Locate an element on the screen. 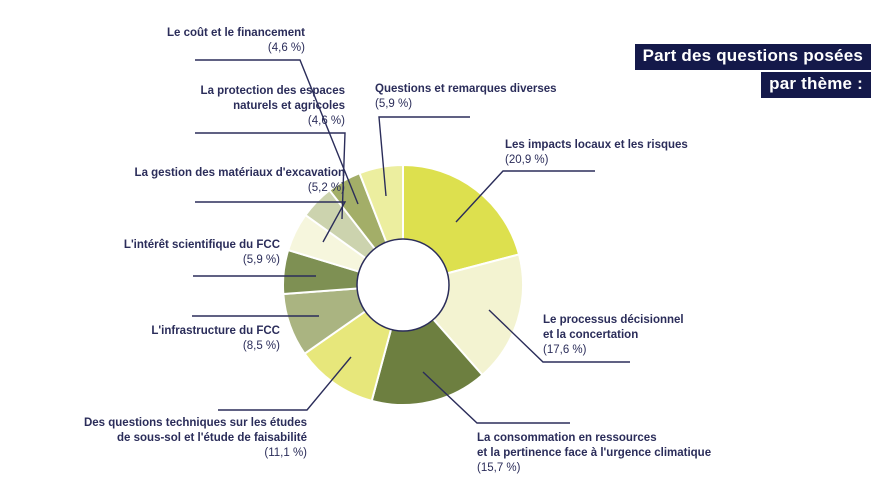  leader-line-impacts is located at coordinates (525, 196).